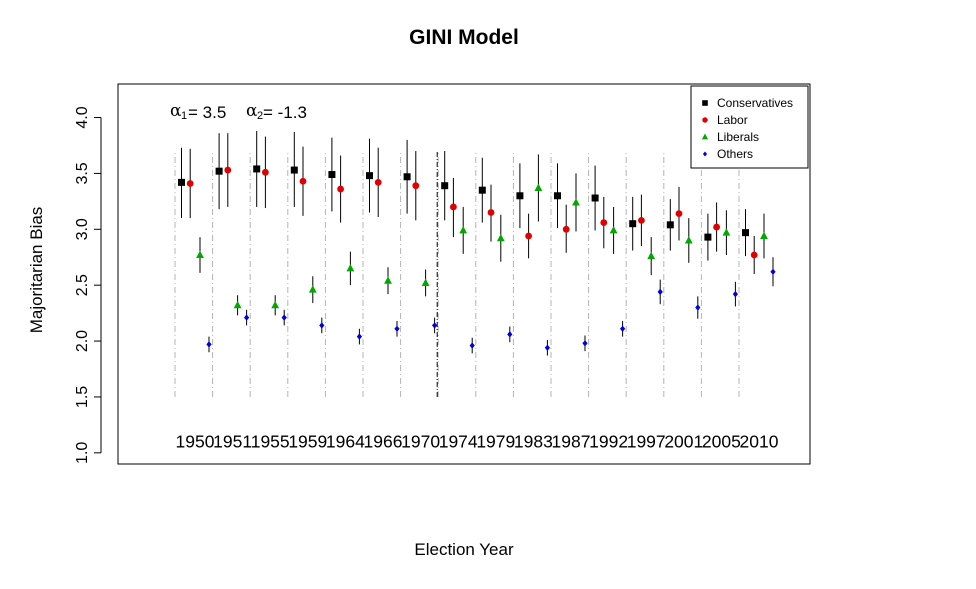 The height and width of the screenshot is (589, 976). Describe the element at coordinates (735, 154) in the screenshot. I see `legend-label-others: Others` at that location.